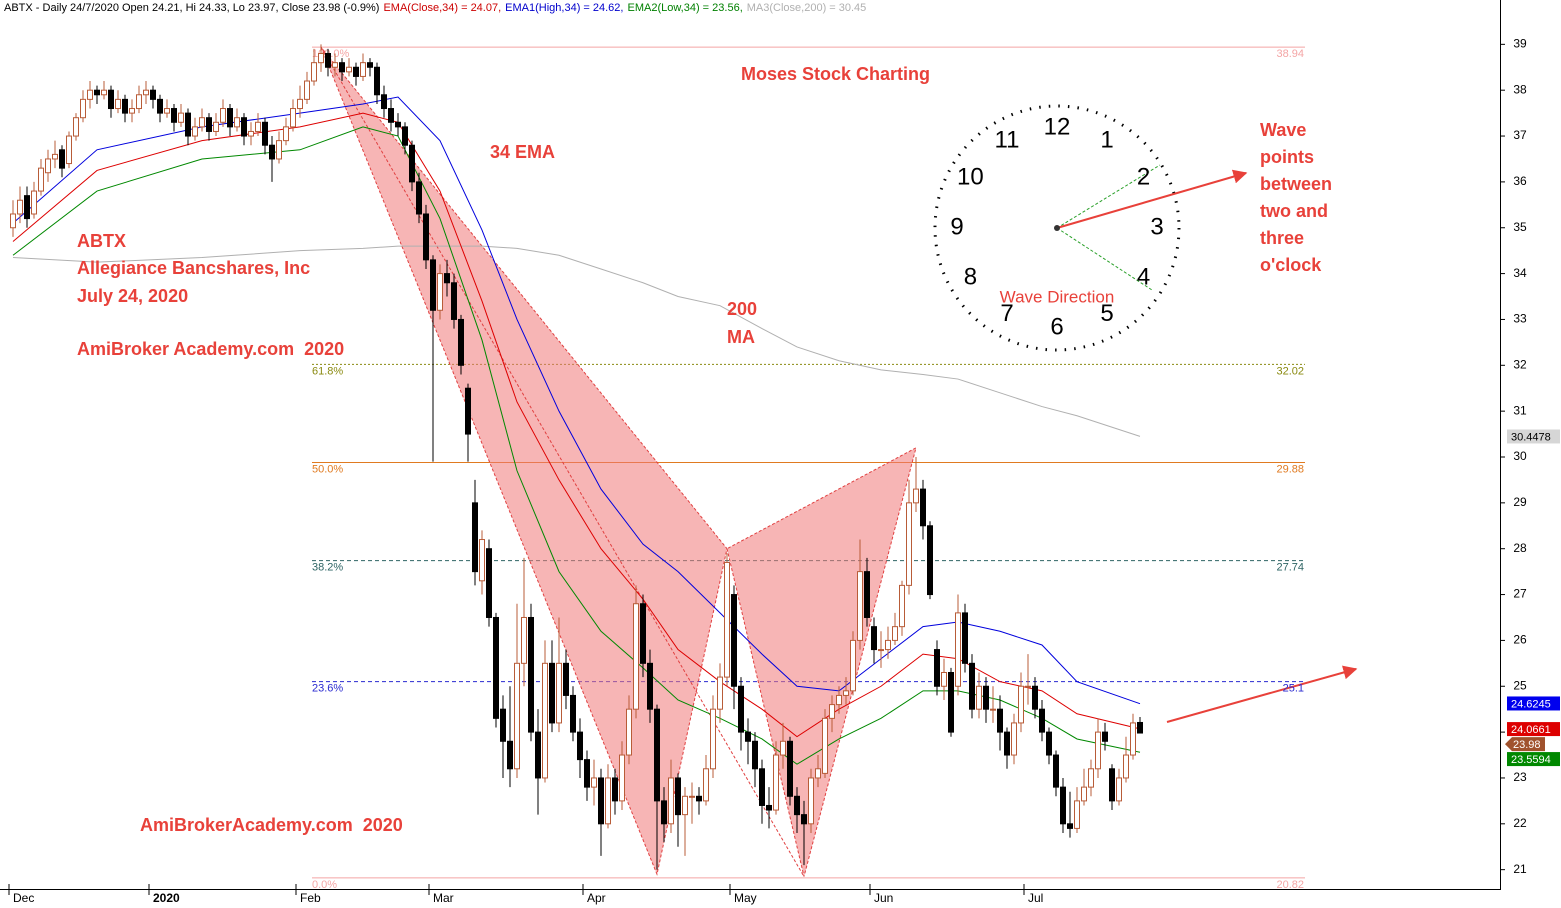 The image size is (1561, 908). Describe the element at coordinates (1520, 456) in the screenshot. I see `y-tick-label: 30` at that location.